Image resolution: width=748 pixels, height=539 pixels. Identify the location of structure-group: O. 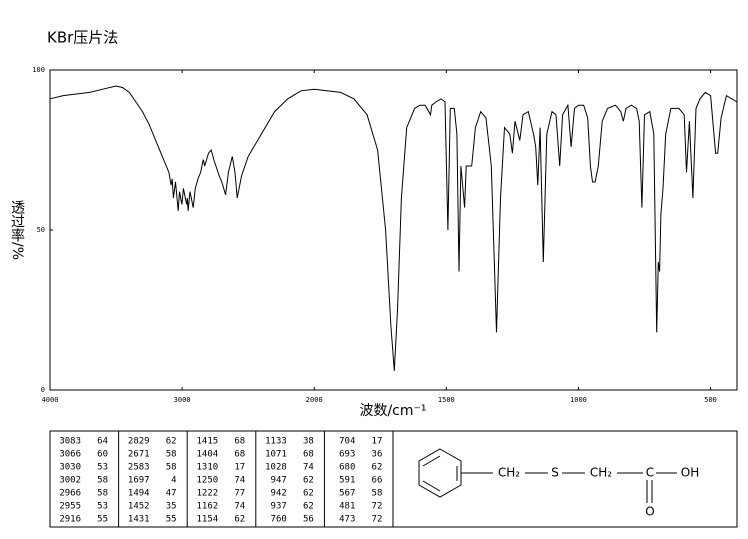
(649, 512).